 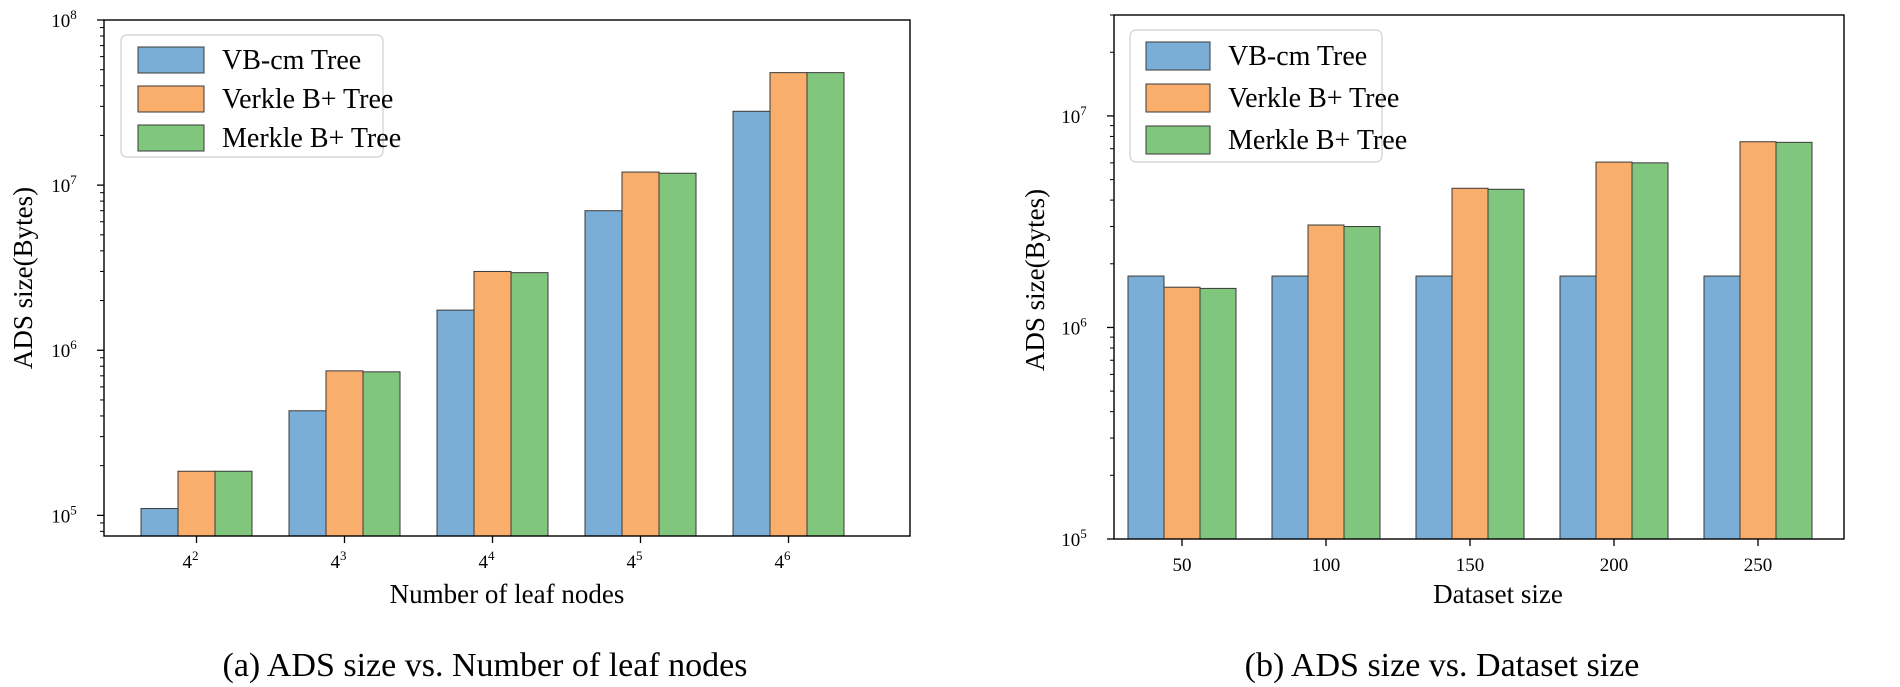 I want to click on chart-a-y-tick-label-exponent: 8, so click(x=73, y=14).